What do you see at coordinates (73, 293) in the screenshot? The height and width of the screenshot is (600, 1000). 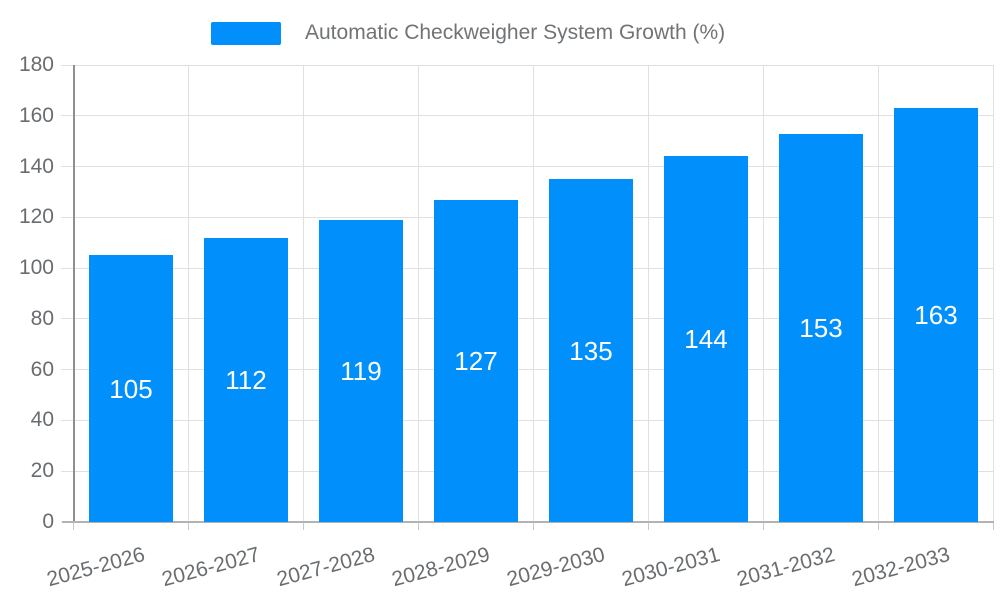 I see `y-axis-line` at bounding box center [73, 293].